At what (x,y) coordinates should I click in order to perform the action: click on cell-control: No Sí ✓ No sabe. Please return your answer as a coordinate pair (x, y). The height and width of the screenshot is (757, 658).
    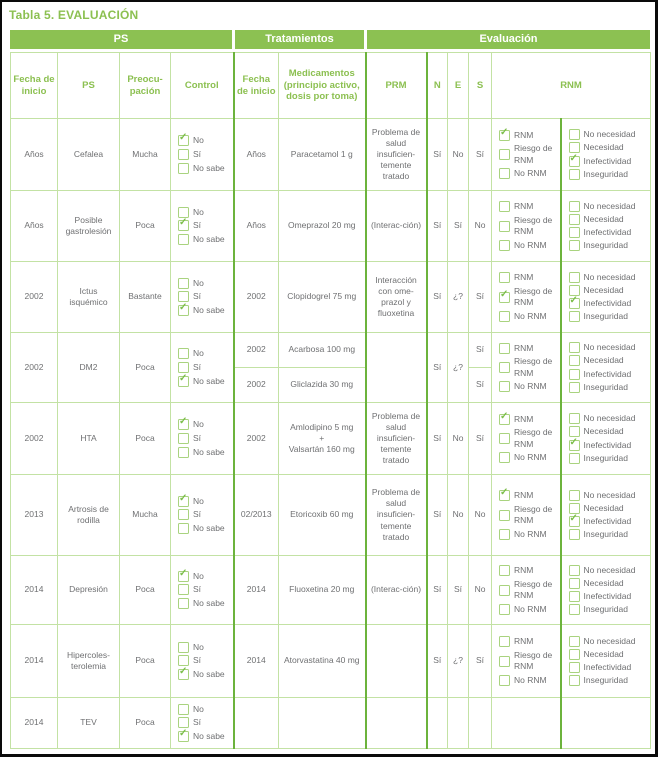
    Looking at the image, I should click on (202, 367).